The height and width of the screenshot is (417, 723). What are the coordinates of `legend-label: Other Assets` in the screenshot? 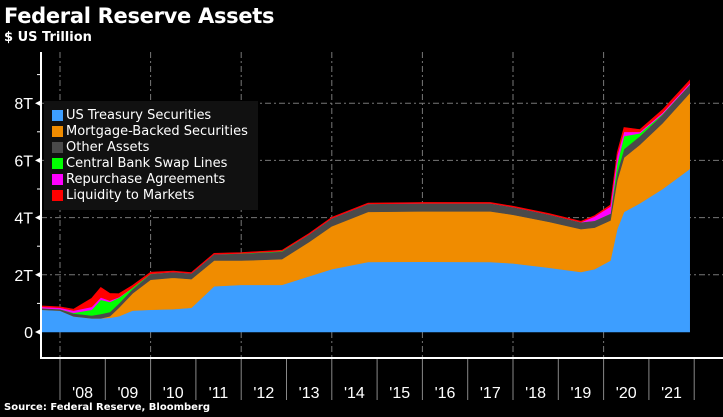 It's located at (108, 147).